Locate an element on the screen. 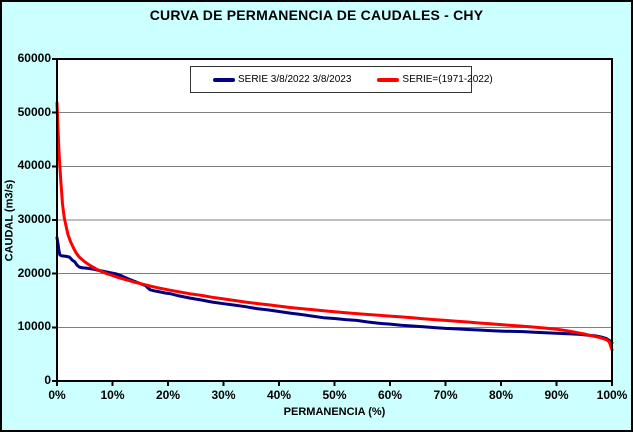 The image size is (633, 432). legend-entry-serie-2022-2023: SERIE 3/8/2022 3/8/2023 is located at coordinates (282, 79).